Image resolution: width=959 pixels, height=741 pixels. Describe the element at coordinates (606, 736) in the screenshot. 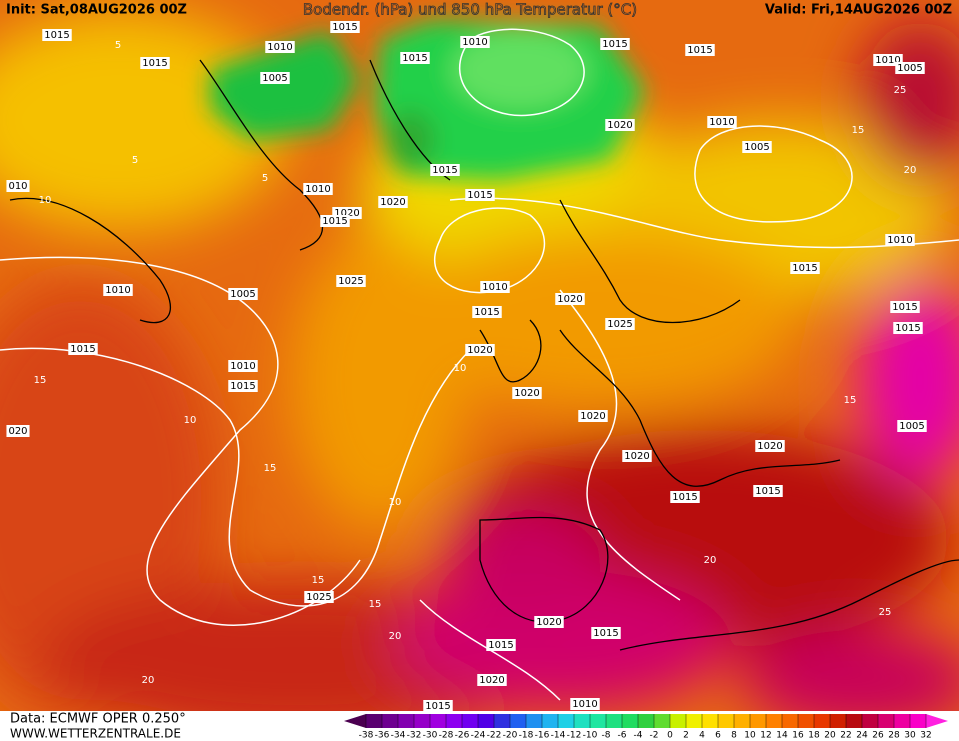

I see `colorbar-tick-label: -8` at that location.